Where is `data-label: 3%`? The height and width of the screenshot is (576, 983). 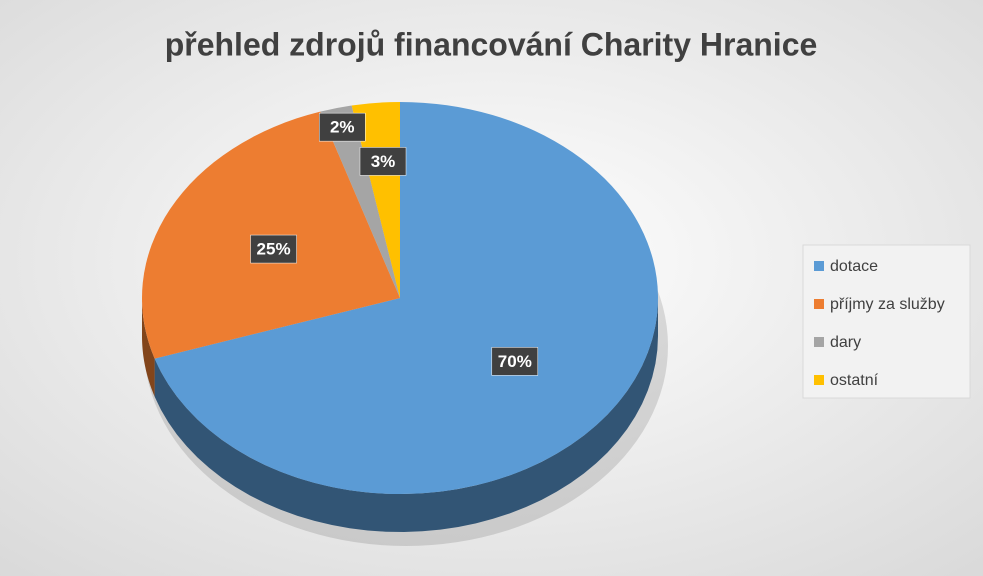
data-label: 3% is located at coordinates (383, 161).